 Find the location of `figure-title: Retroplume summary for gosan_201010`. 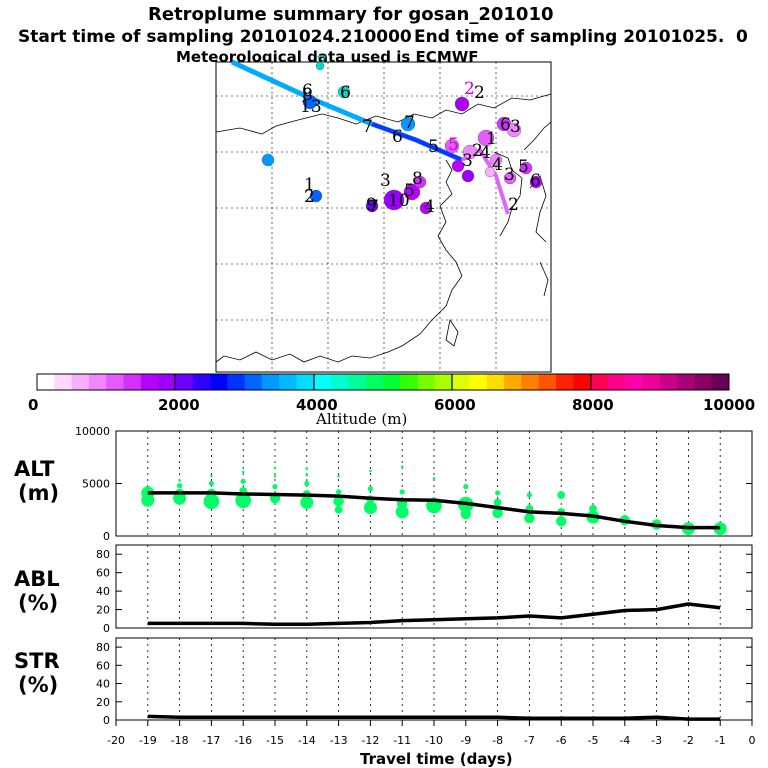

figure-title: Retroplume summary for gosan_201010 is located at coordinates (351, 14).